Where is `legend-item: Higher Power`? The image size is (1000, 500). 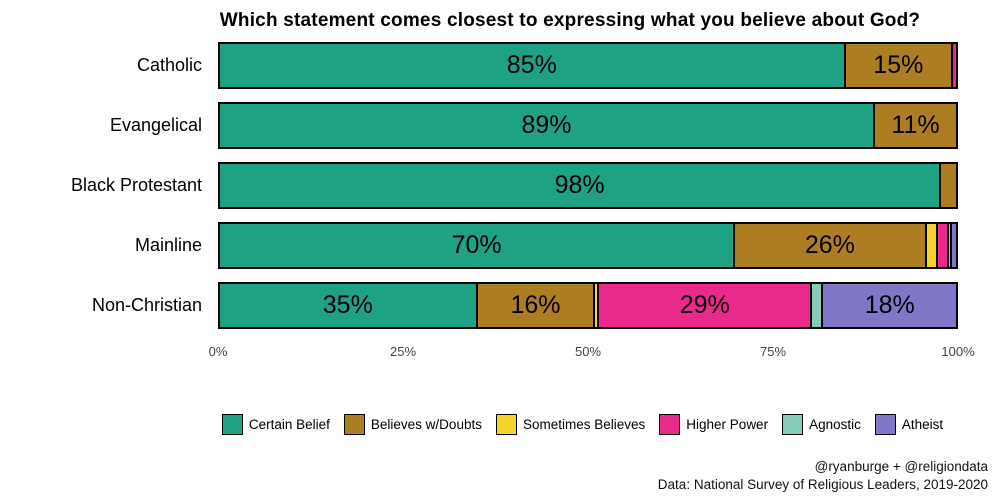
legend-item: Higher Power is located at coordinates (713, 424).